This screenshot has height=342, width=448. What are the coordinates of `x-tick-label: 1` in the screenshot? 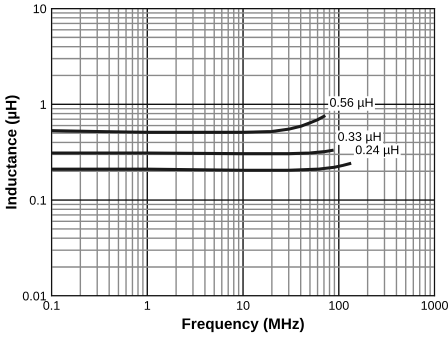 It's located at (147, 305).